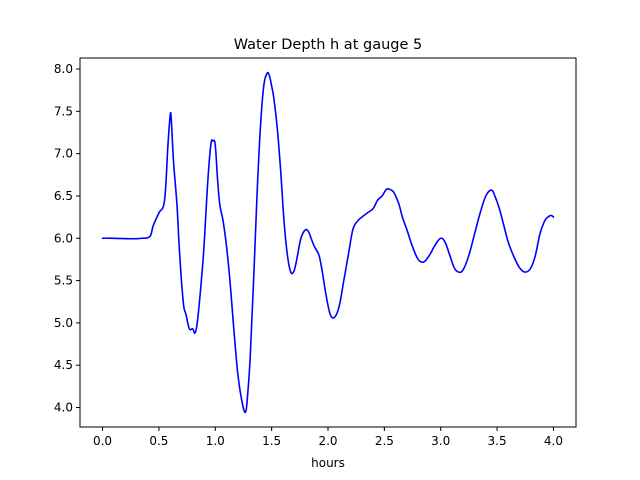 Image resolution: width=640 pixels, height=480 pixels. What do you see at coordinates (63, 111) in the screenshot?
I see `y-tick-label-7: 7.5` at bounding box center [63, 111].